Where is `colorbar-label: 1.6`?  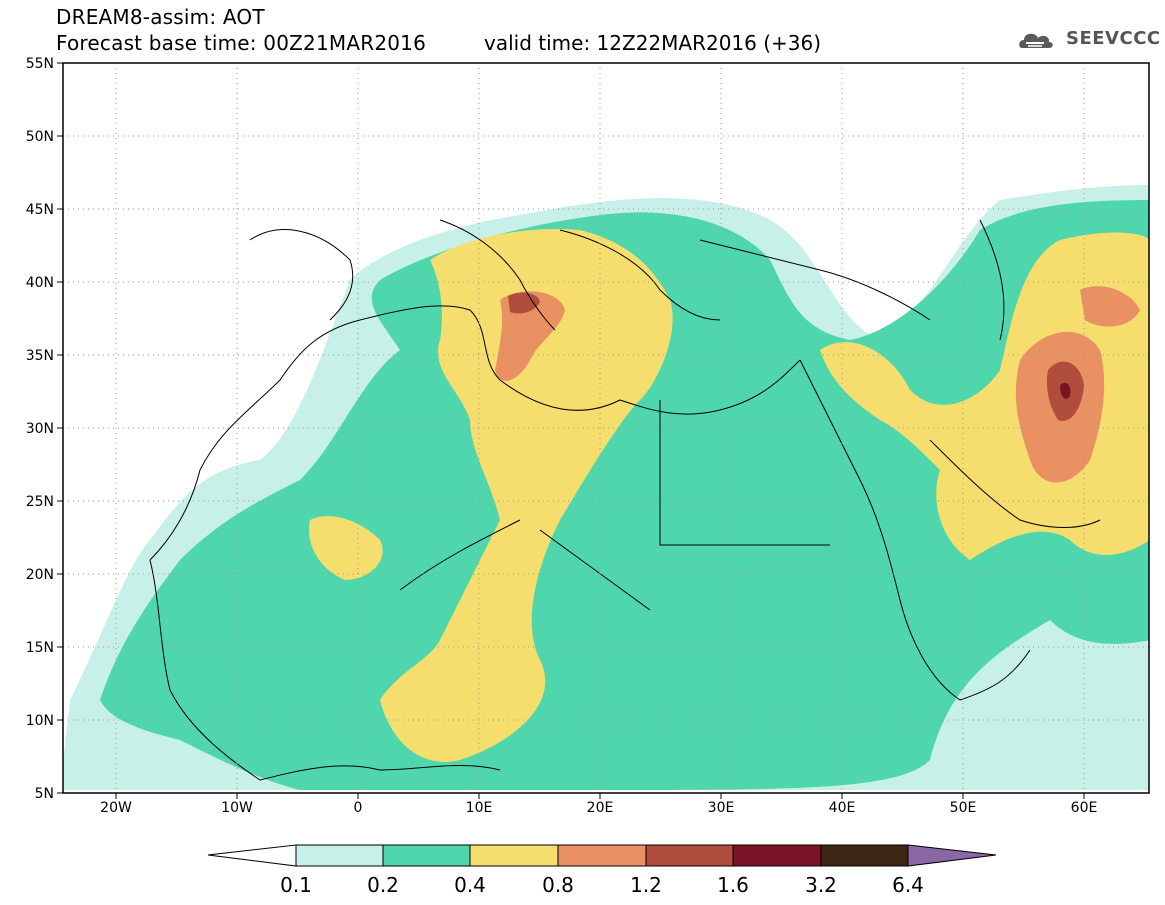
colorbar-label: 1.6 is located at coordinates (733, 885).